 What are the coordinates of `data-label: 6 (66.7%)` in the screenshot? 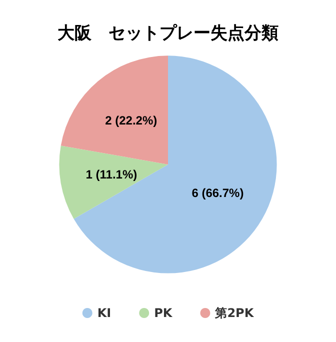 It's located at (218, 193).